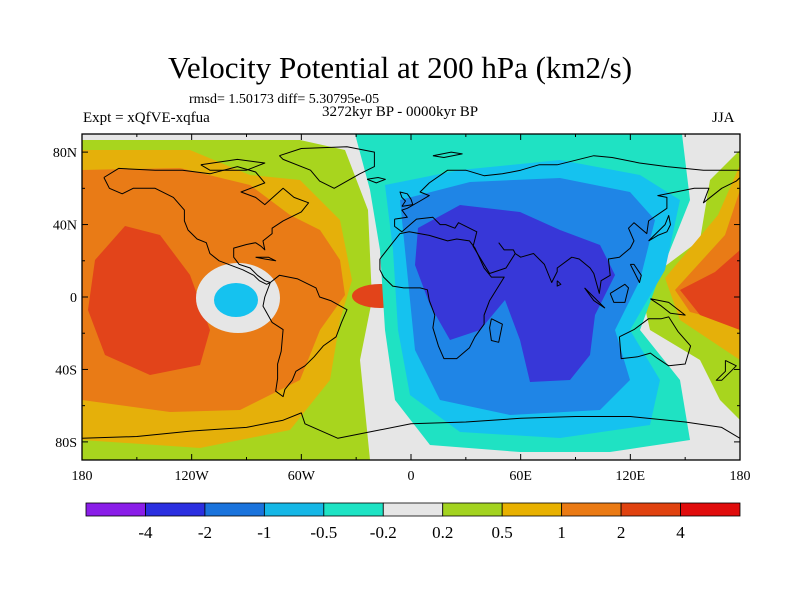 The image size is (800, 600). I want to click on plot-title: Velocity Potential at 200 hPa (km2/s), so click(400, 67).